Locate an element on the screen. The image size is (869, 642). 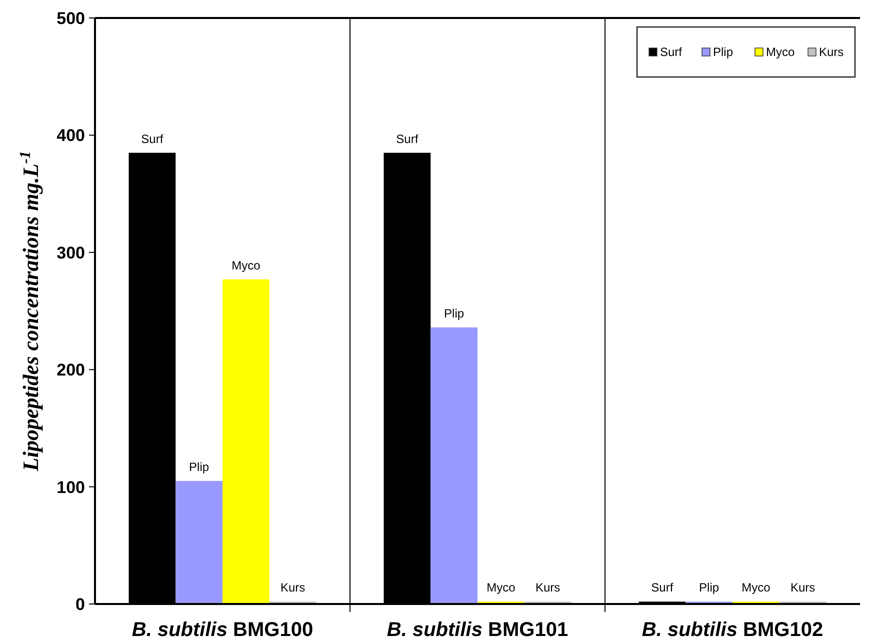
legend-label: Myco is located at coordinates (780, 52).